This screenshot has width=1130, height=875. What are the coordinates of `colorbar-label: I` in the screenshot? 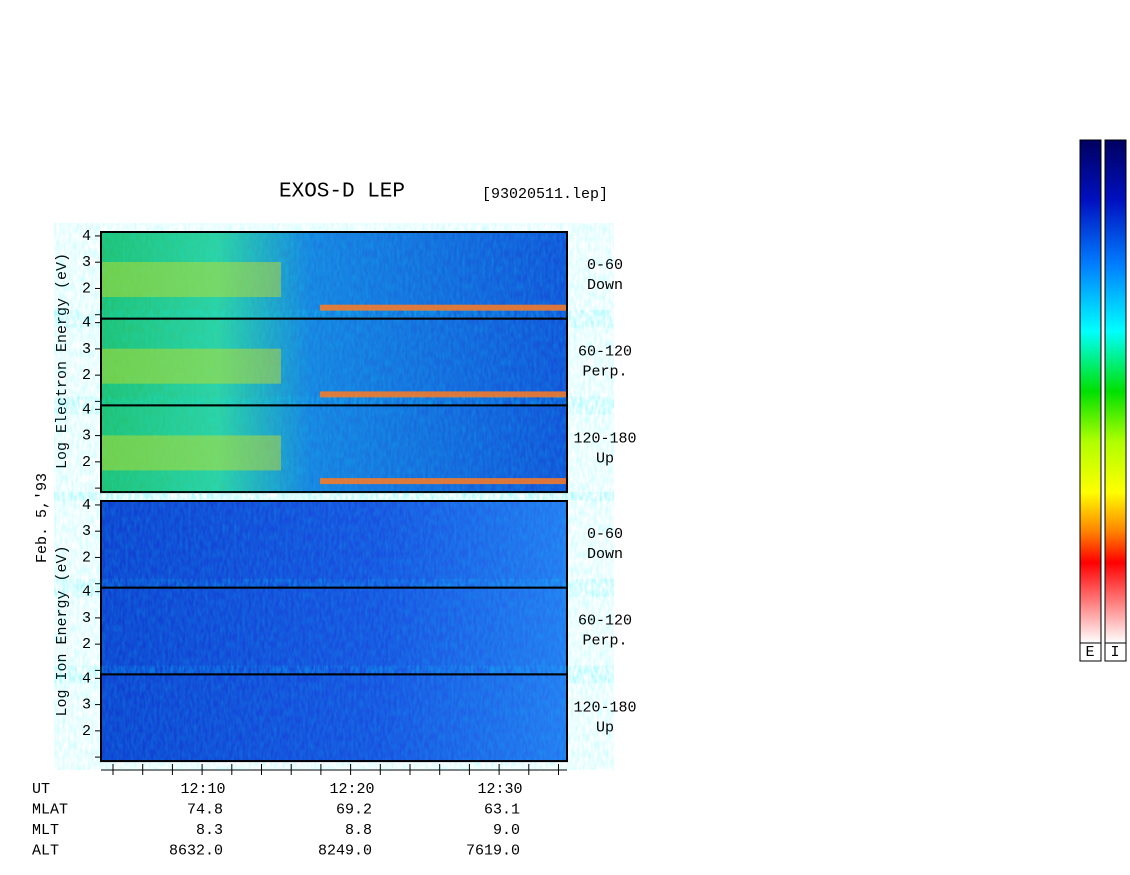 It's located at (1114, 652).